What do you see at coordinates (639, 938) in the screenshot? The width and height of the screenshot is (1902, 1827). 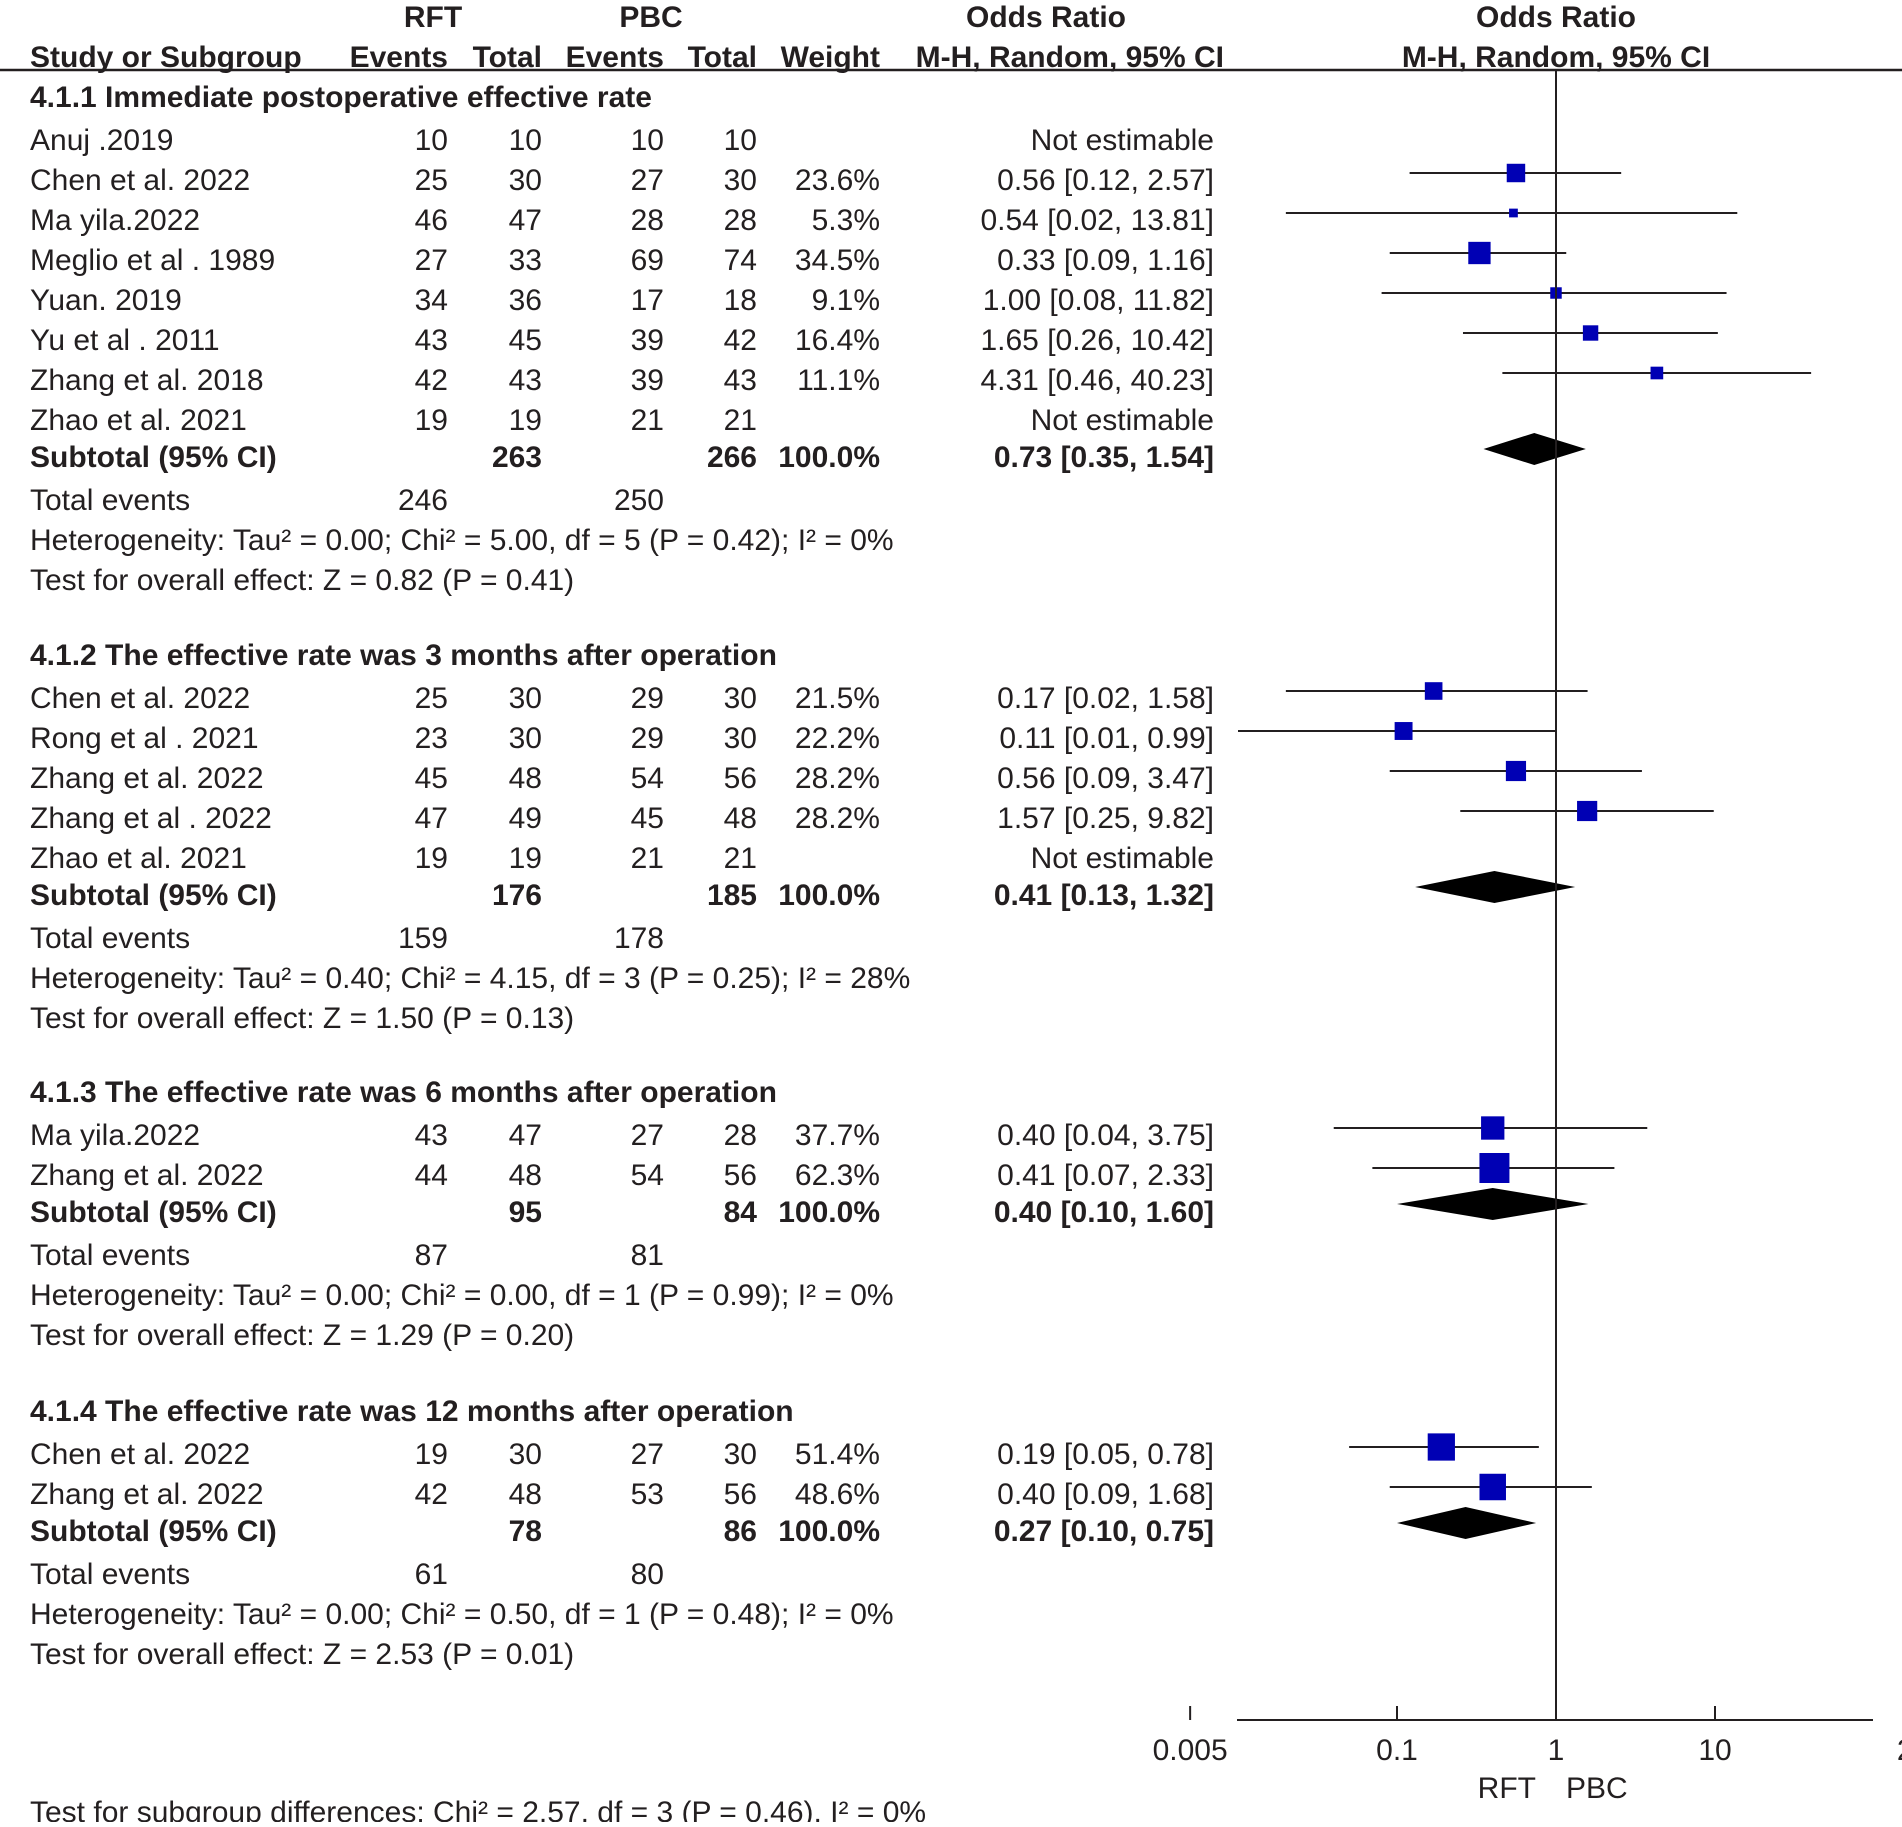 I see `total-events-pbc: 178` at bounding box center [639, 938].